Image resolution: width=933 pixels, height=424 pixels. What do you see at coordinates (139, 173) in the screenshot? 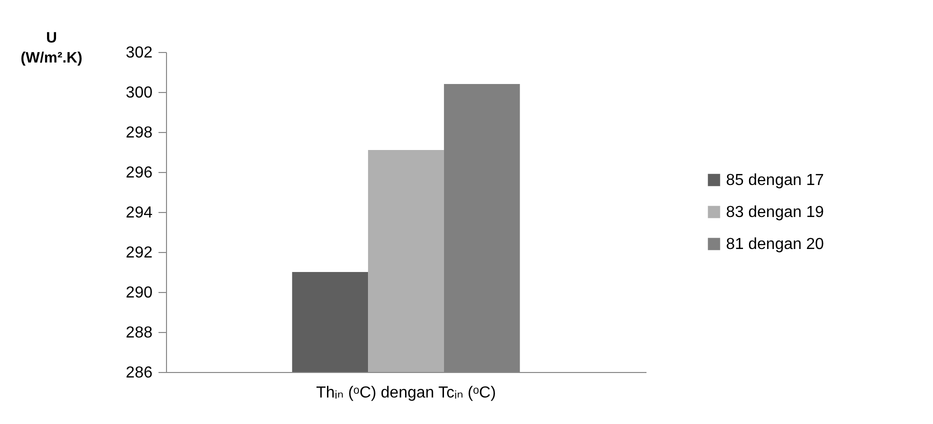
I see `y-tick-label: 296` at bounding box center [139, 173].